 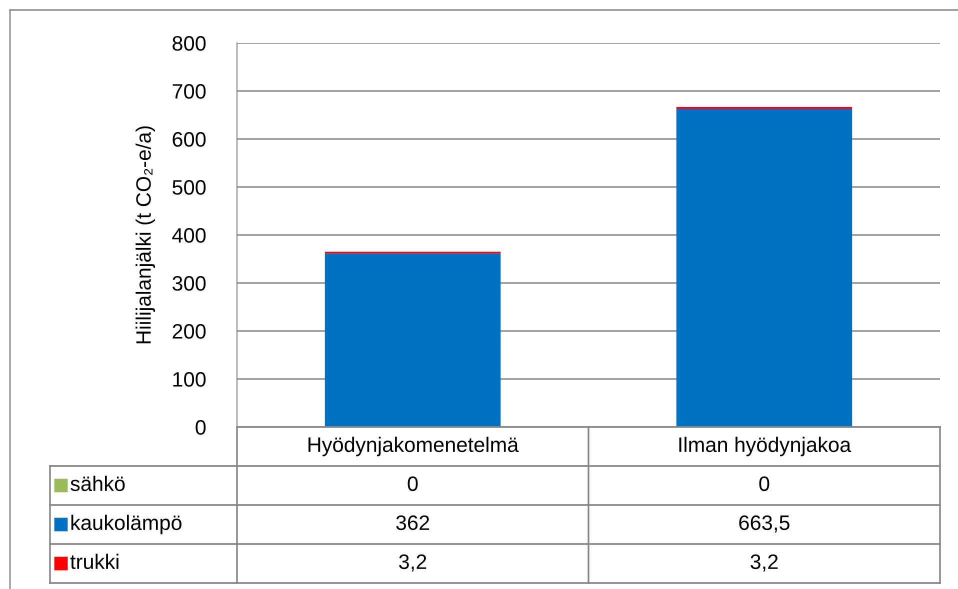 What do you see at coordinates (146, 235) in the screenshot?
I see `y-axis-title: Hiilijalanjälki (t CO₂-e/a)` at bounding box center [146, 235].